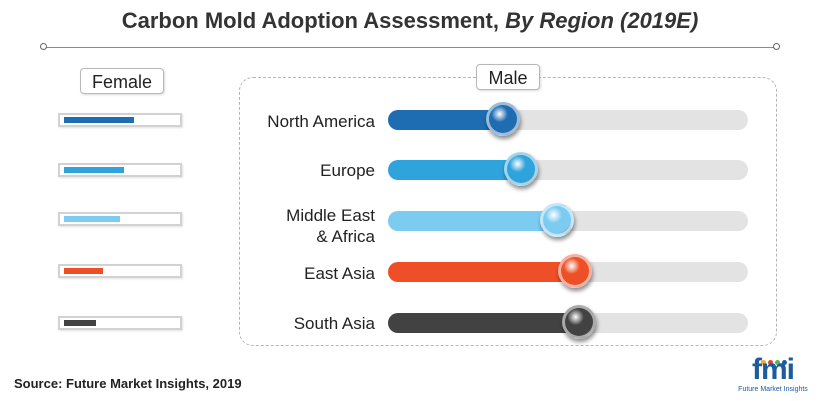 Image resolution: width=820 pixels, height=401 pixels. Describe the element at coordinates (781, 358) in the screenshot. I see `logo-dots` at that location.